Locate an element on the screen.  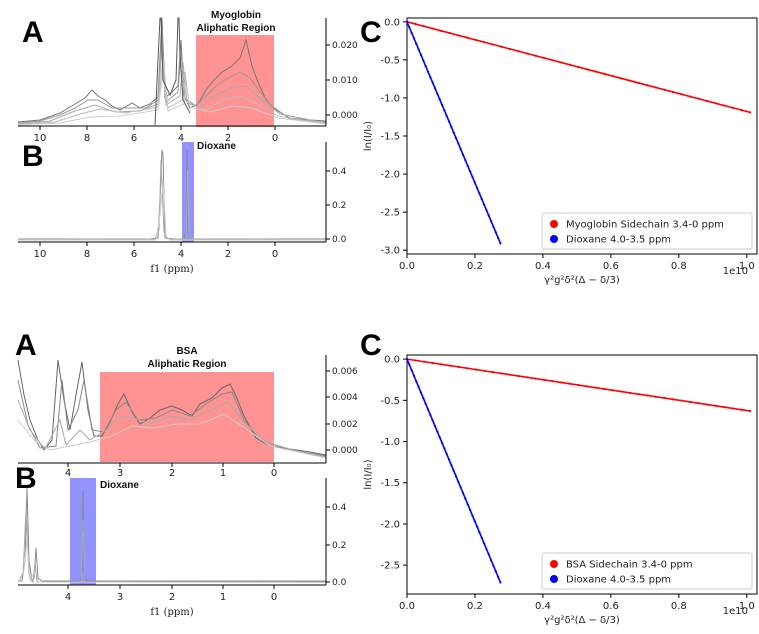
legend-entry: Myoglobin Sidechain 3.4-0 ppm is located at coordinates (645, 225).